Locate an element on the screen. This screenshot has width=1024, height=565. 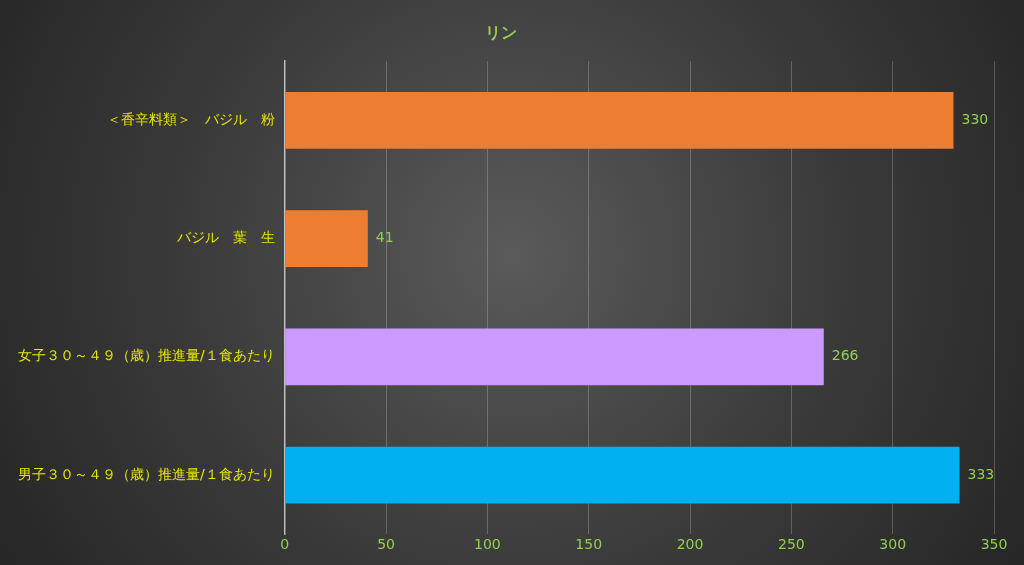
chart-title: リン is located at coordinates (501, 32).